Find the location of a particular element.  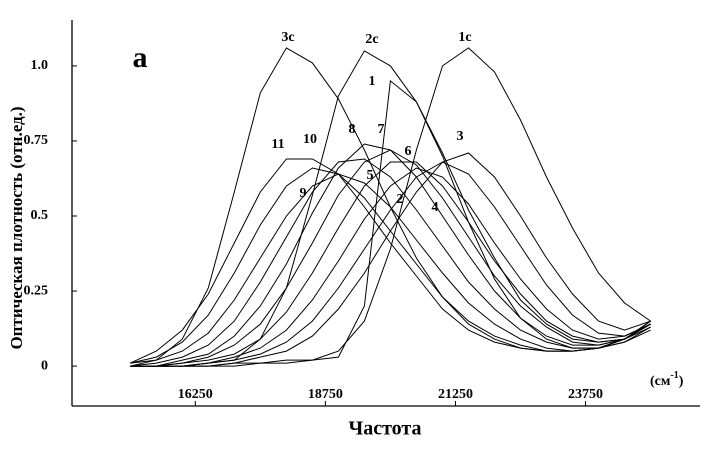

x-axis-label: Частота is located at coordinates (385, 429).